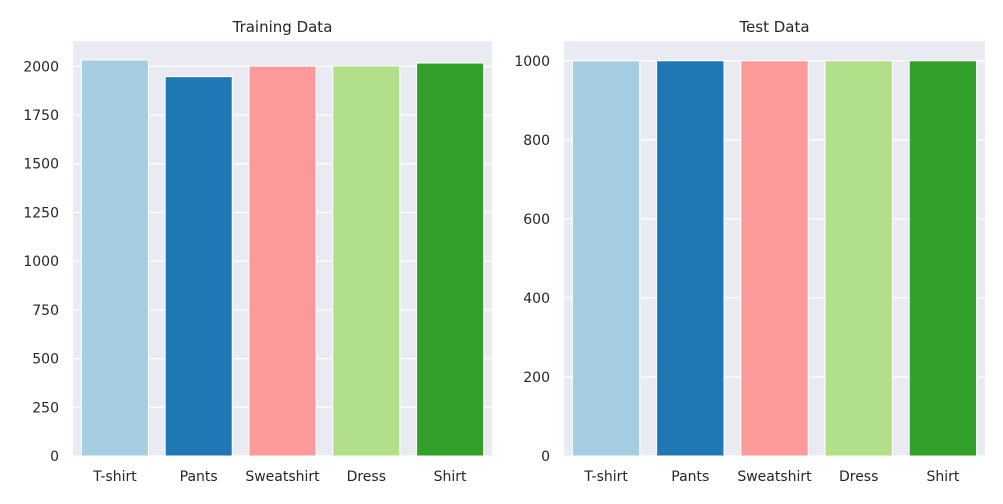 The height and width of the screenshot is (504, 1003). What do you see at coordinates (45, 311) in the screenshot?
I see `y-tick-label: 750` at bounding box center [45, 311].